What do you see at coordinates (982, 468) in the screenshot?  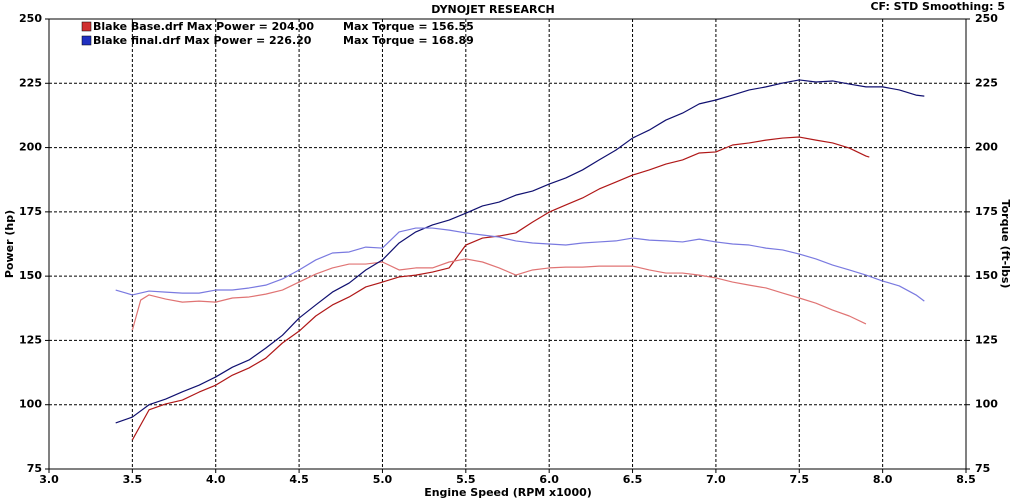 I see `y2-tick-label: 75` at bounding box center [982, 468].